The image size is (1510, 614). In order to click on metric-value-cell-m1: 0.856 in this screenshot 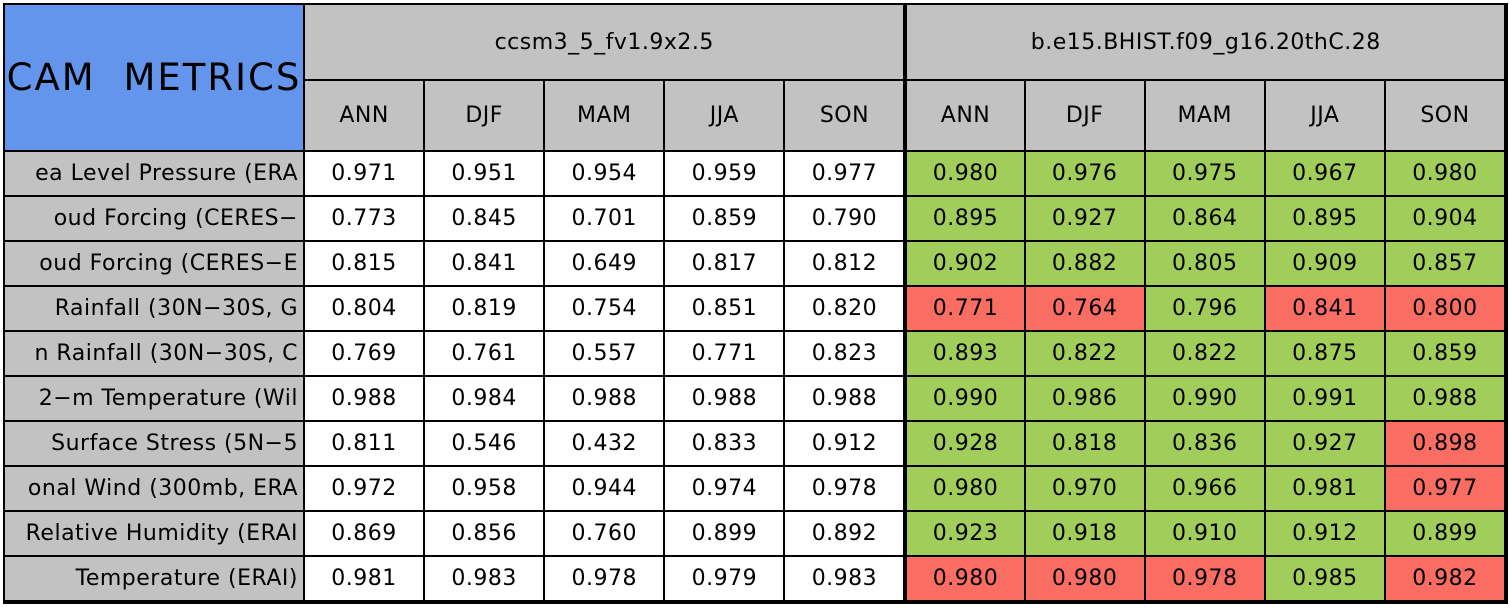, I will do `click(485, 534)`.